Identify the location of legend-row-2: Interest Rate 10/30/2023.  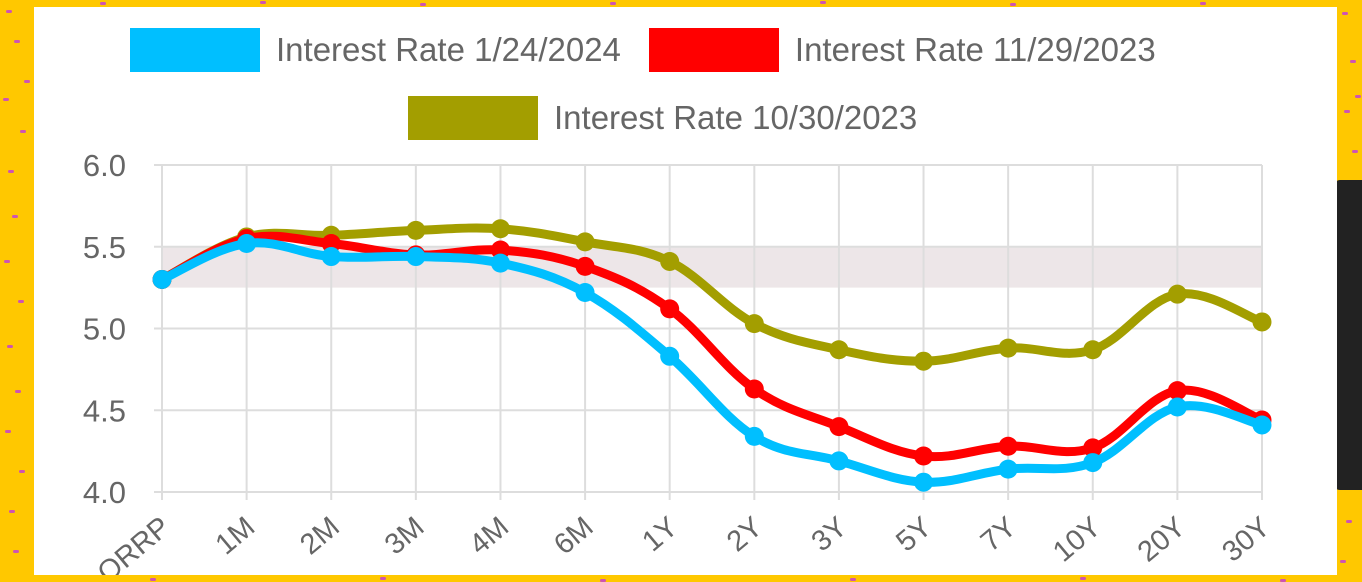
(662, 118).